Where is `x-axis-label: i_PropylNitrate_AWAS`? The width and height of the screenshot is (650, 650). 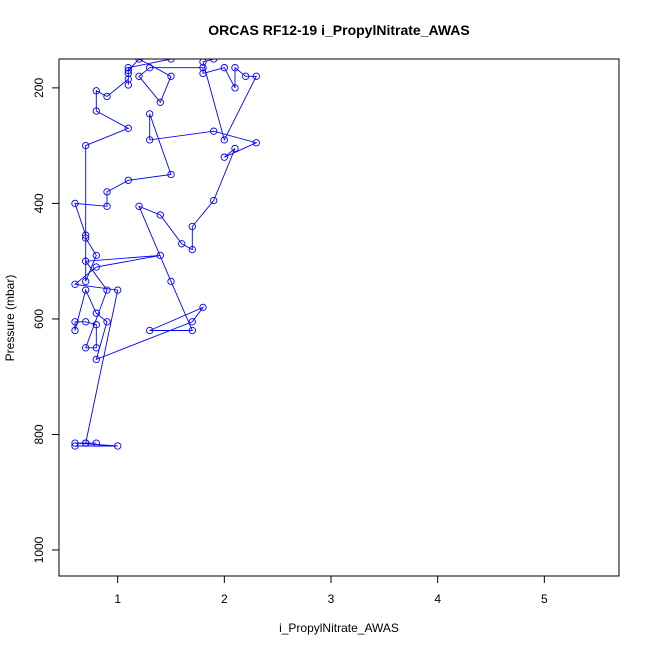
x-axis-label: i_PropylNitrate_AWAS is located at coordinates (339, 628).